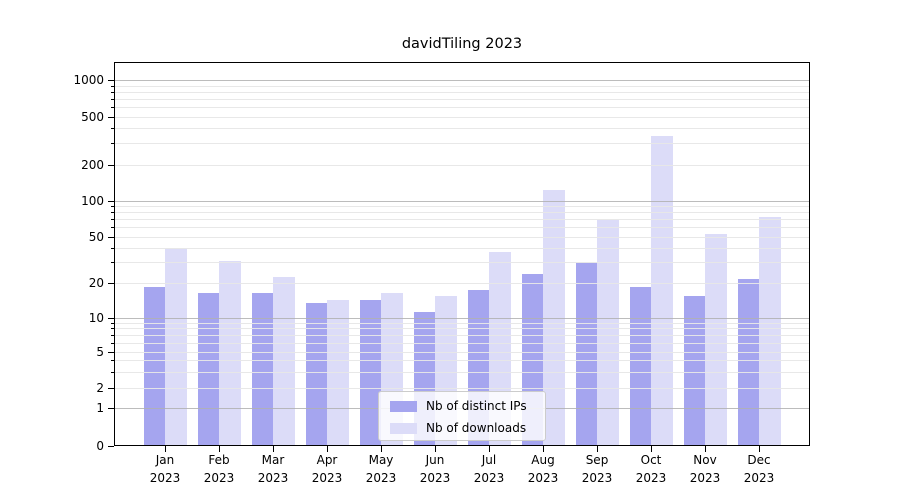 The image size is (900, 500). I want to click on legend-label-downloads: Nb of downloads, so click(476, 428).